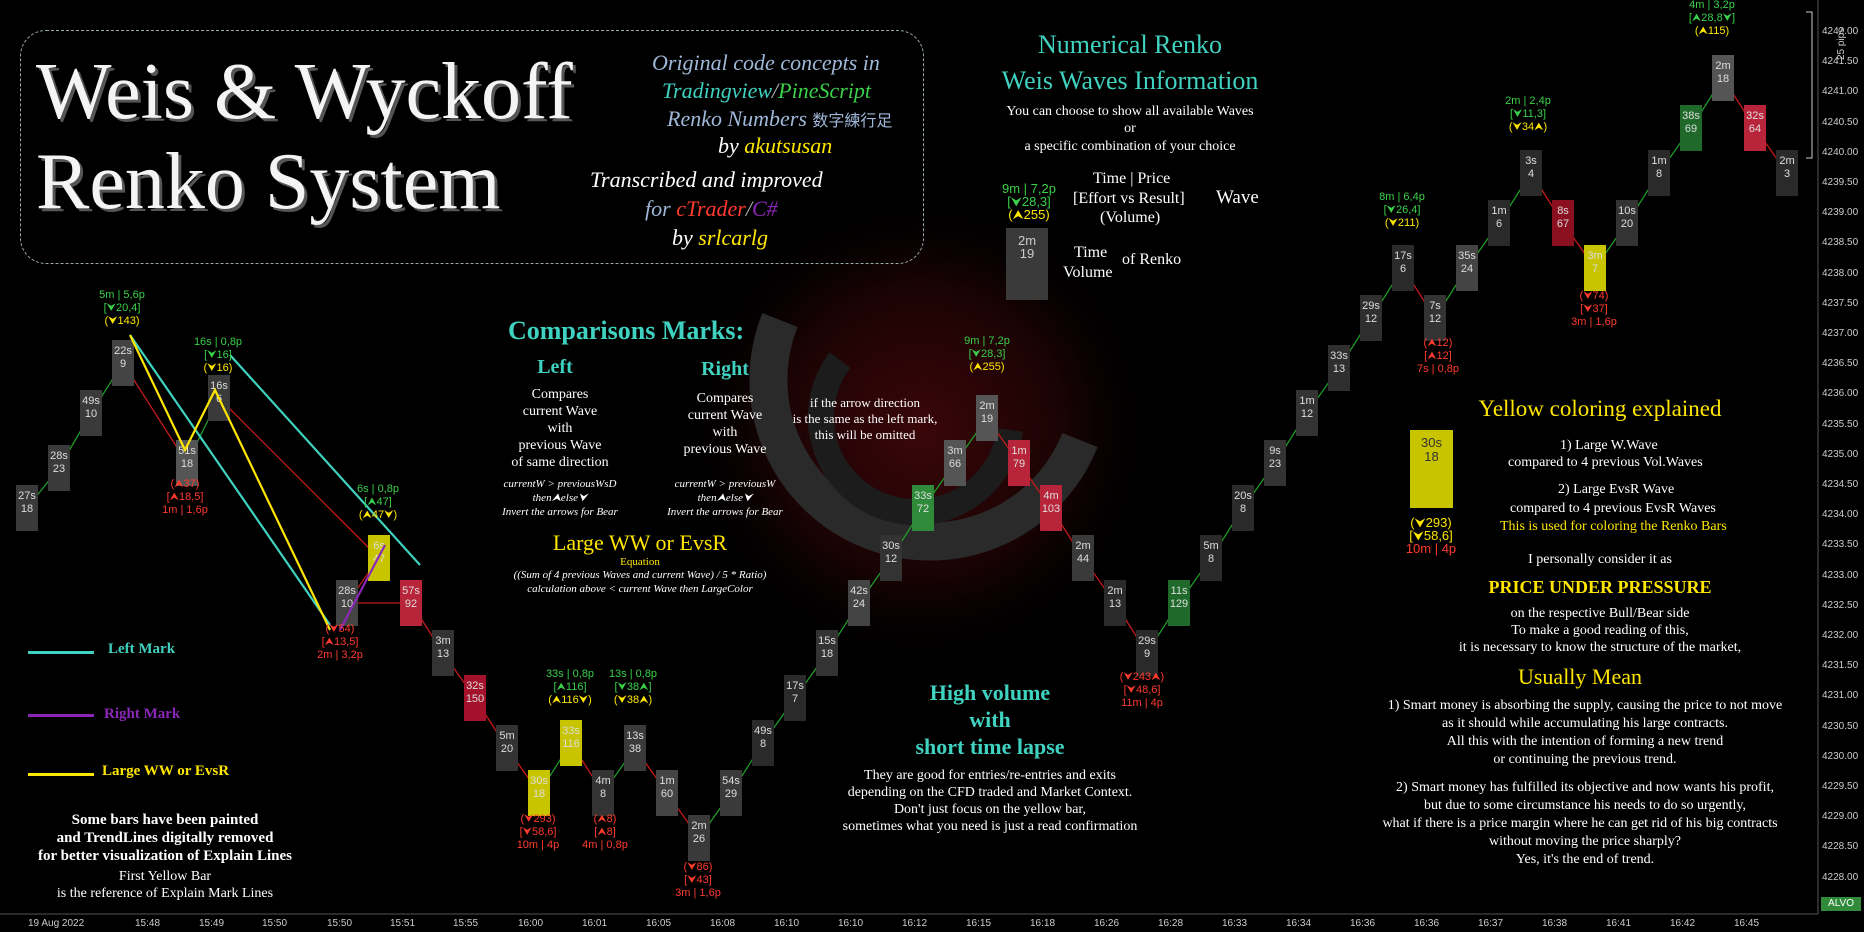  Describe the element at coordinates (1029, 201) in the screenshot. I see `example-wave-effort: [⮟28,3]` at that location.